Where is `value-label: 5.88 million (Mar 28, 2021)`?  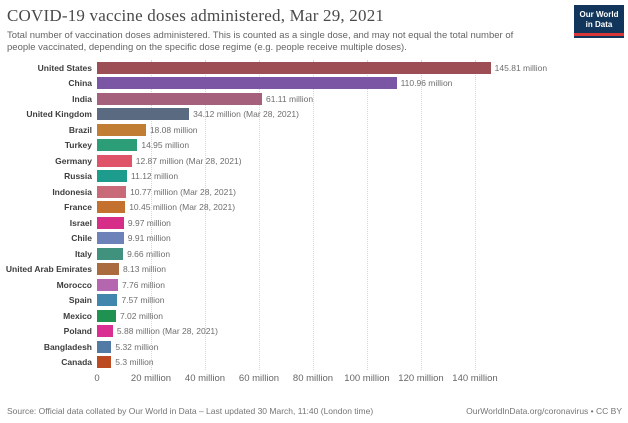 value-label: 5.88 million (Mar 28, 2021) is located at coordinates (167, 331).